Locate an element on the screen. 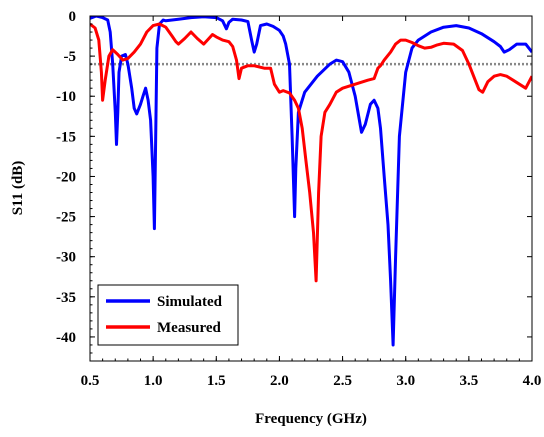 Image resolution: width=544 pixels, height=437 pixels. y-tick-label: -20 is located at coordinates (66, 177).